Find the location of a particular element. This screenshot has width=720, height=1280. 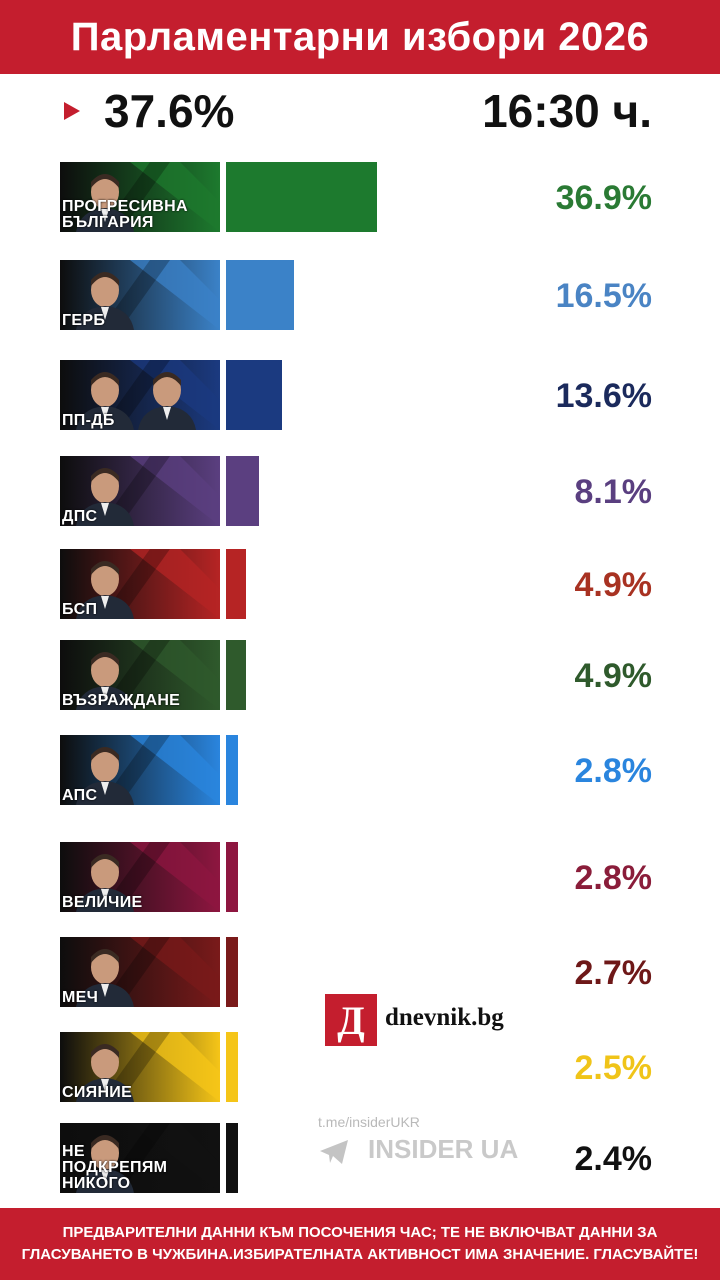

dnevnik-logo: Д dnevnik.bg is located at coordinates (424, 1020).